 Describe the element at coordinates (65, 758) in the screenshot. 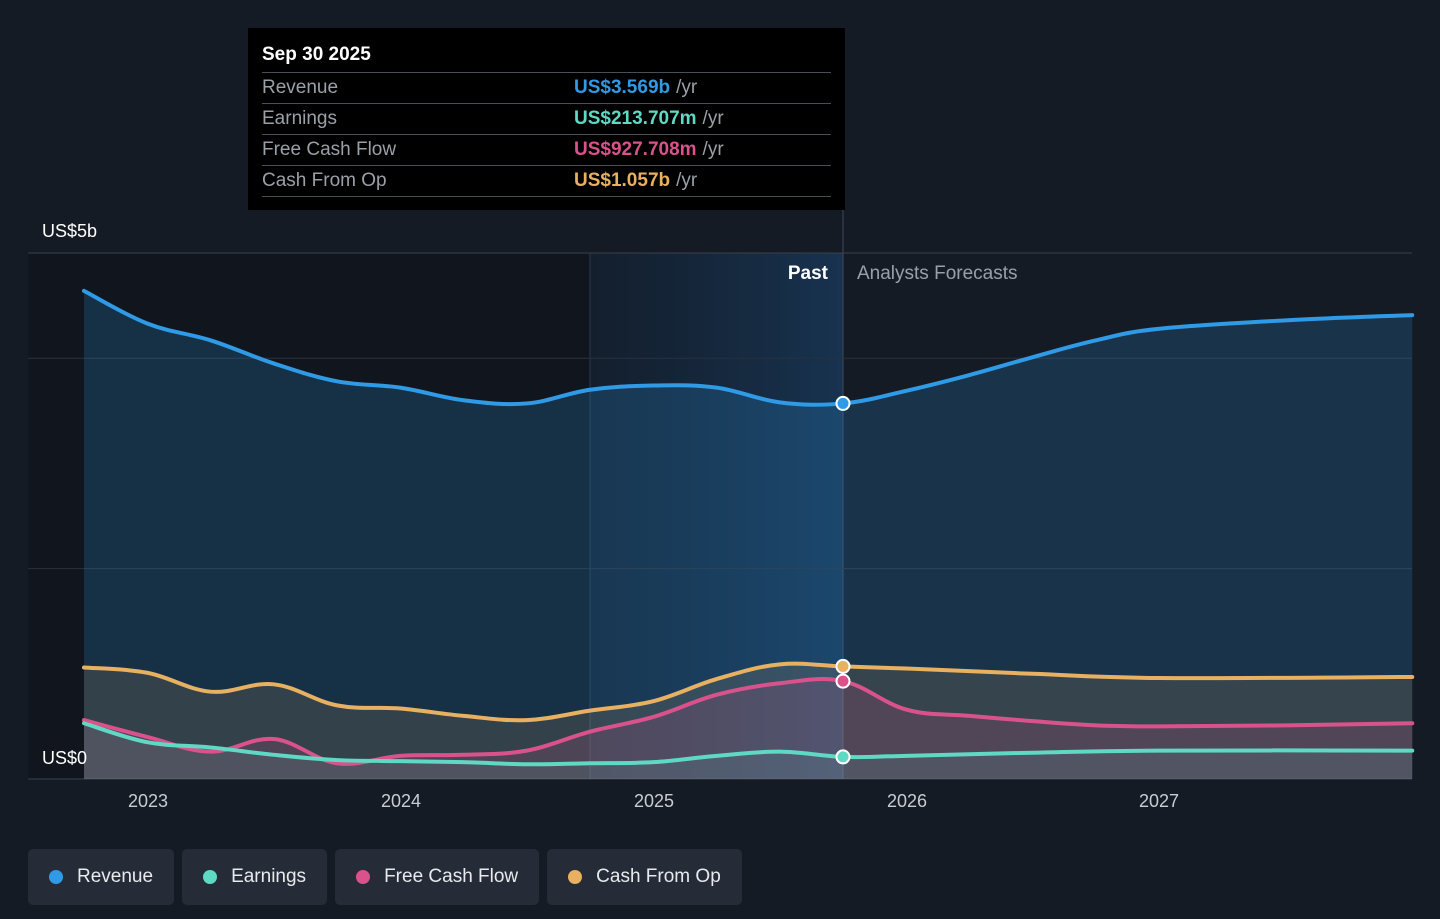

I see `y-tick-label-zero: US$0` at that location.